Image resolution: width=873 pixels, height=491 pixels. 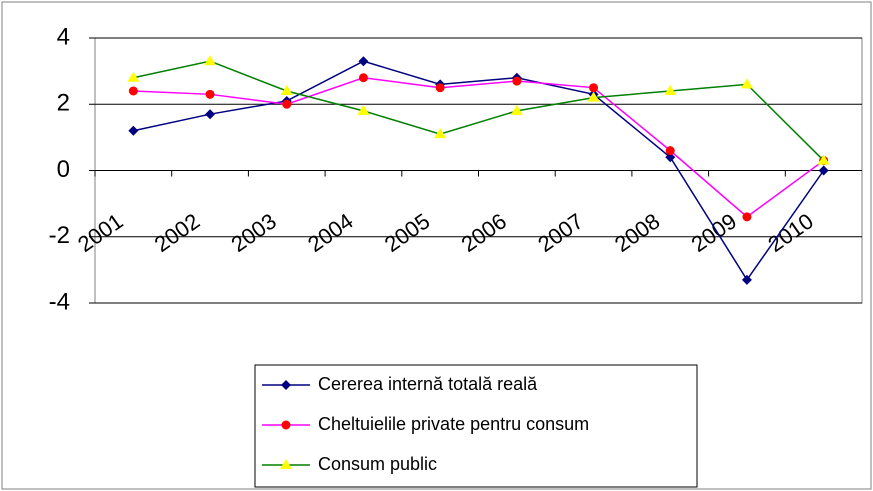 What do you see at coordinates (428, 384) in the screenshot?
I see `legend-label: Cererea internă totală reală` at bounding box center [428, 384].